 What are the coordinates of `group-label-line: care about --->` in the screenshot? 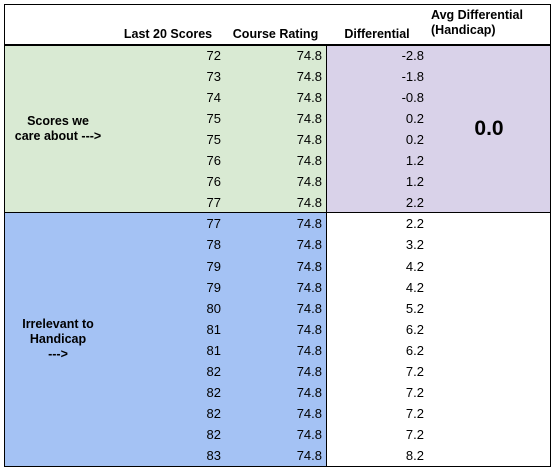 It's located at (58, 136).